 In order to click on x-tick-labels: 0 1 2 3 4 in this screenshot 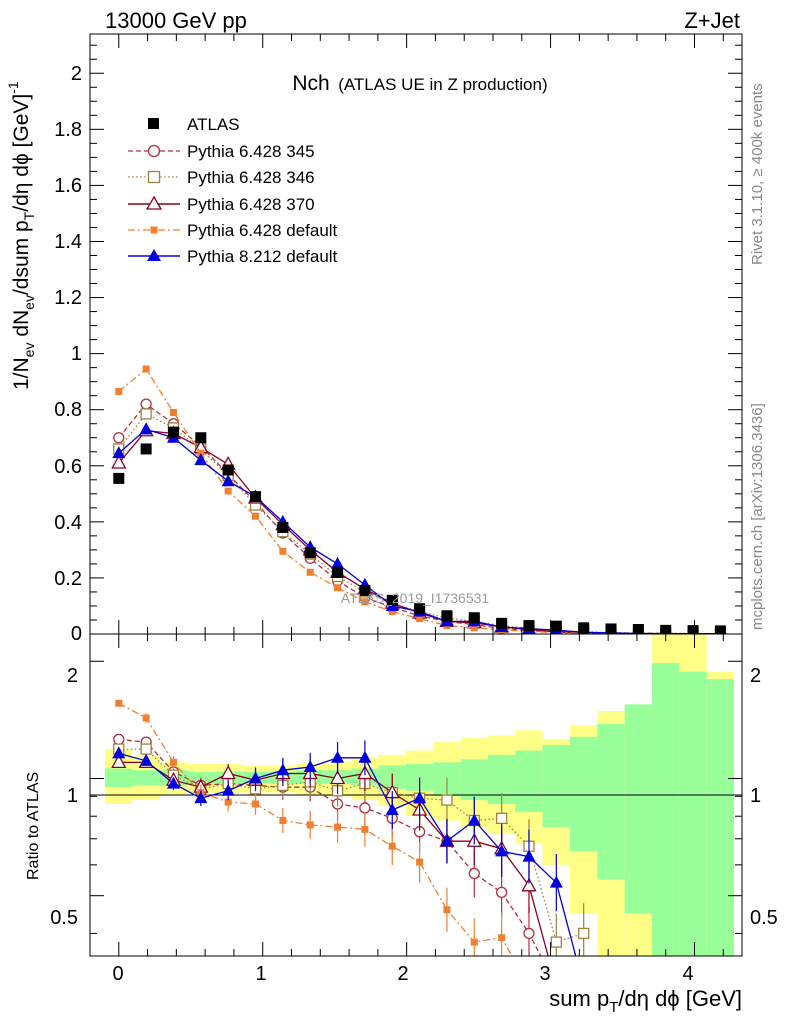, I will do `click(402, 974)`.